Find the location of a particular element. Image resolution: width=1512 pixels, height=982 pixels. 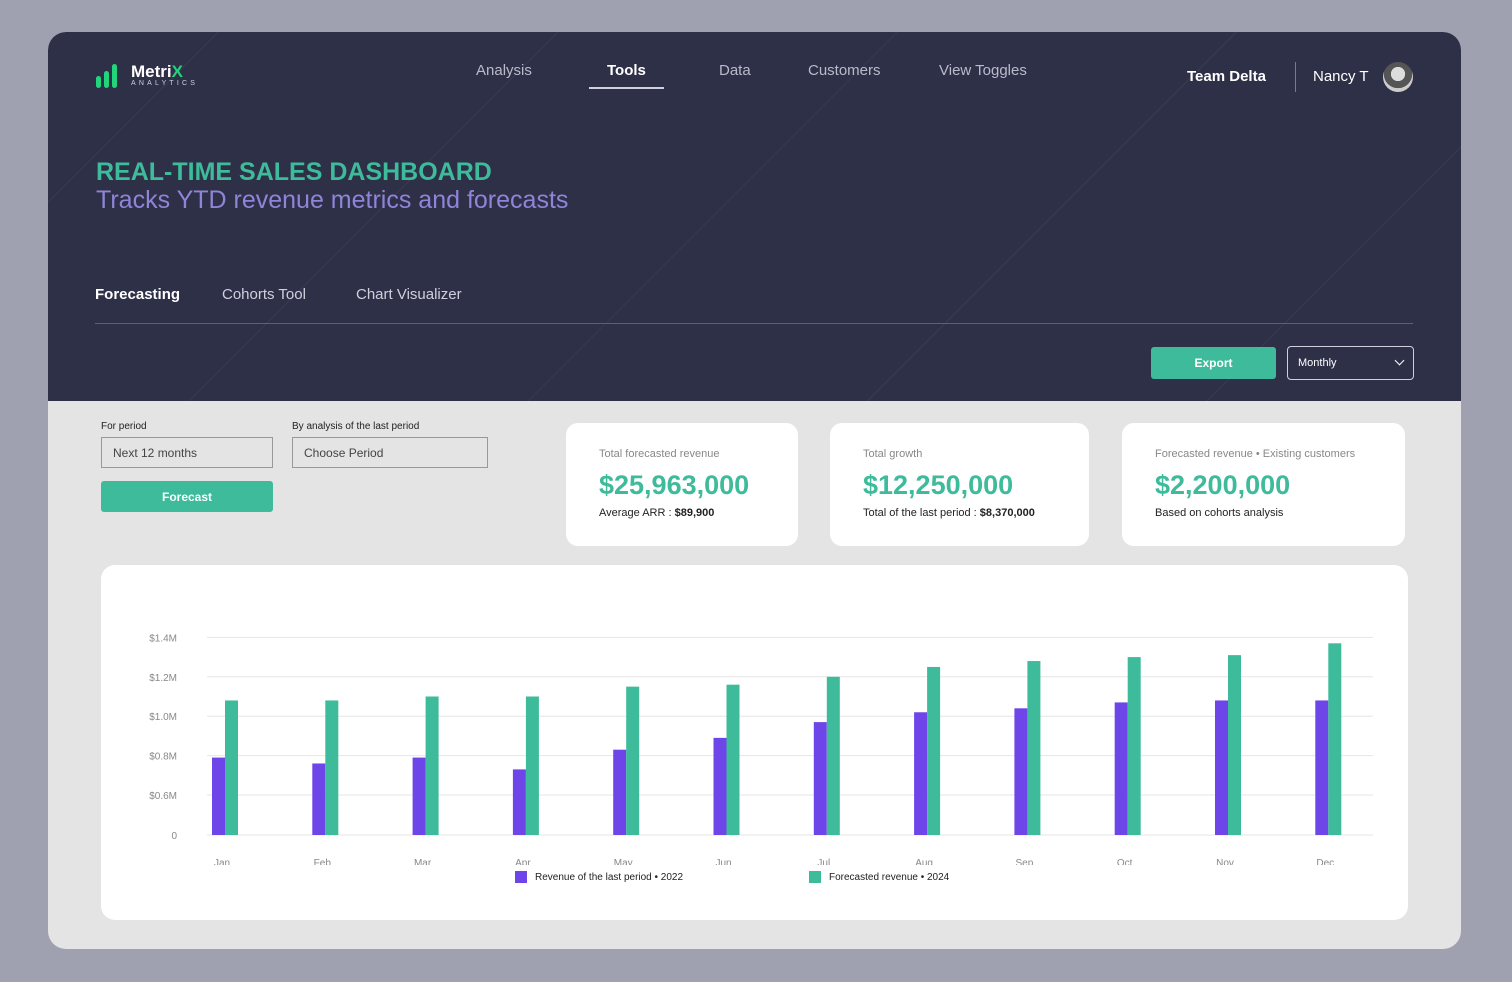

bar-nov-forecast is located at coordinates (1234, 745).